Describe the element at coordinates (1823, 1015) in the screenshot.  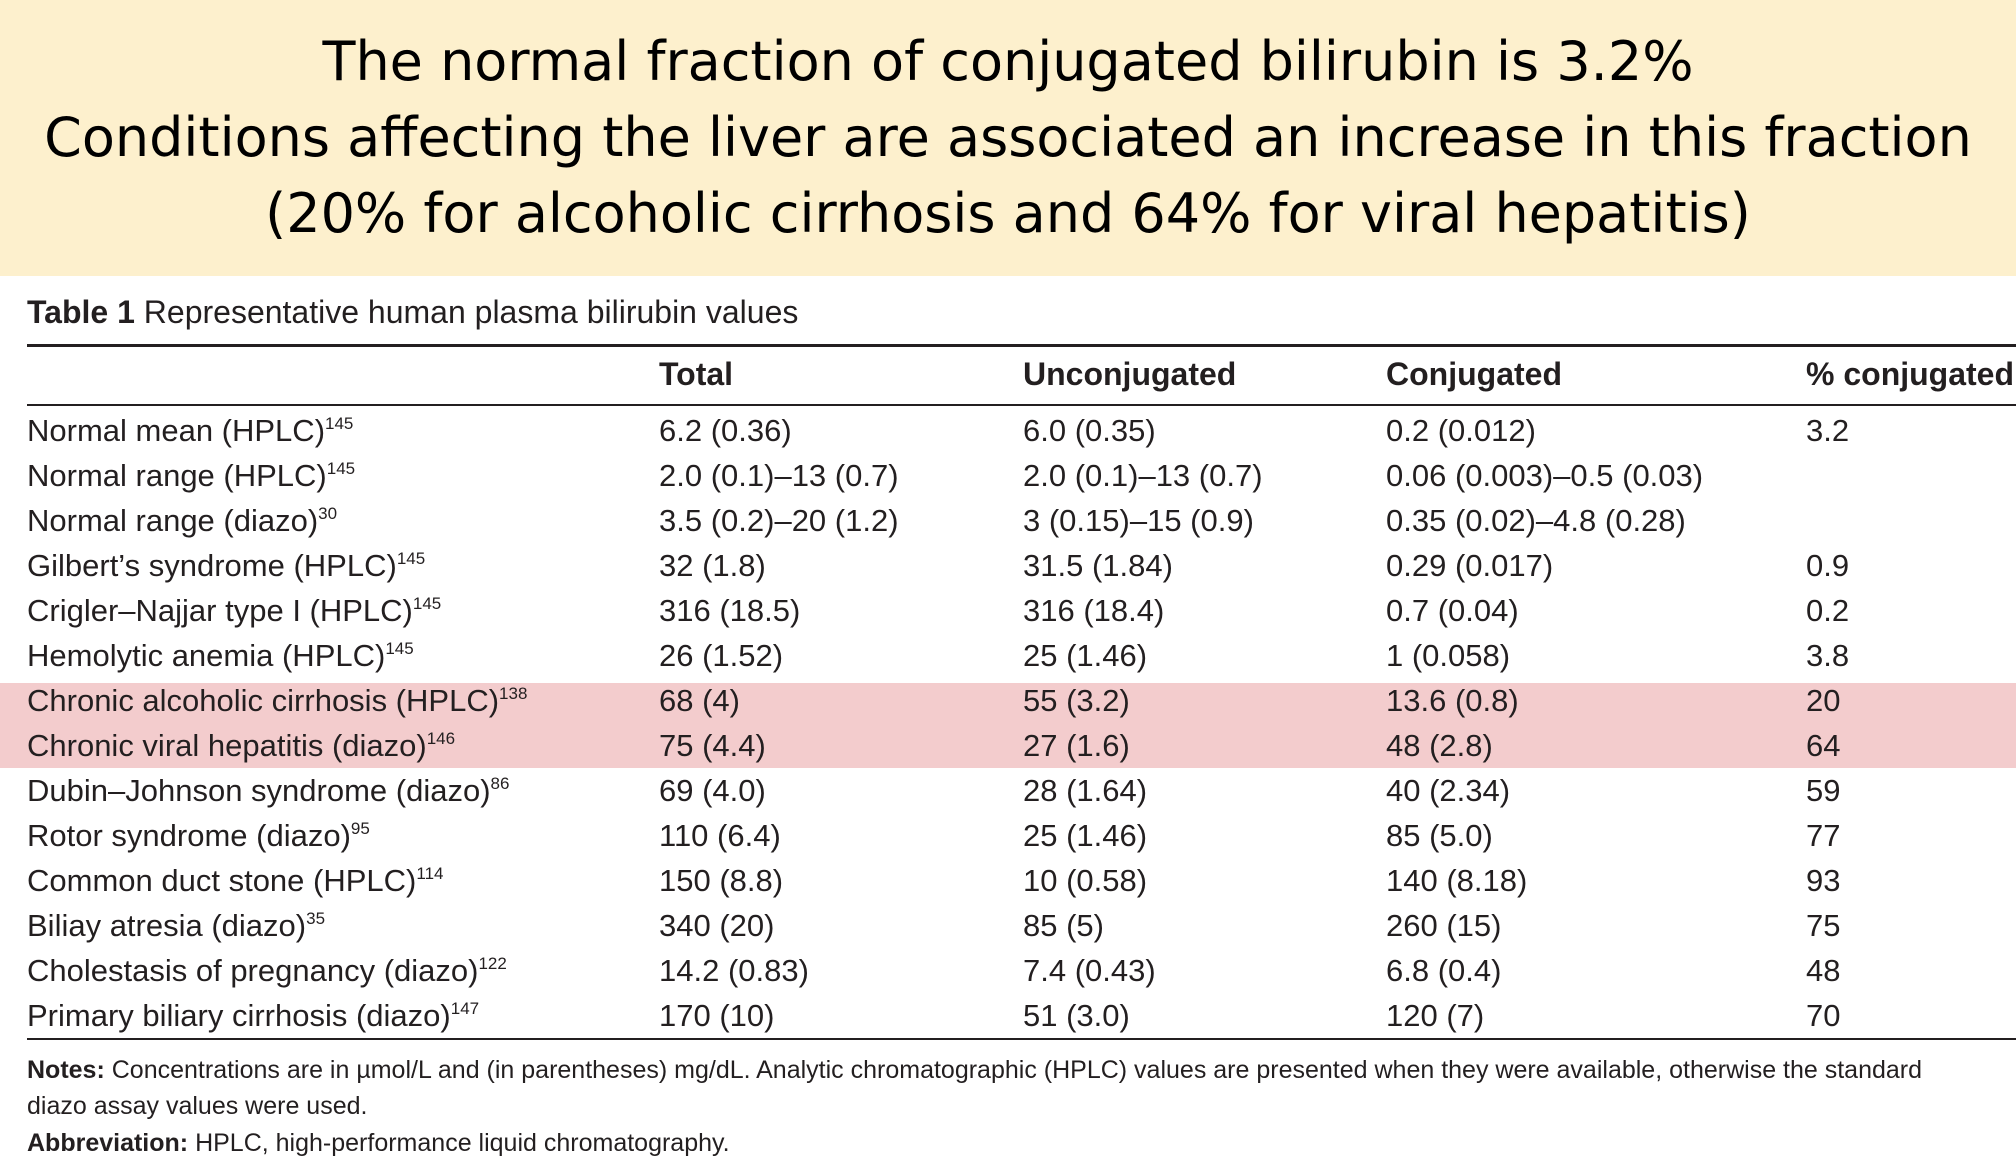
I see `cell-percent-conjugated: 70` at that location.